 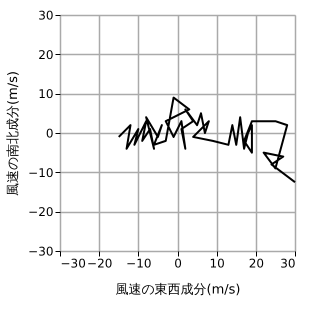 What do you see at coordinates (217, 263) in the screenshot?
I see `x-tick-label: 10` at bounding box center [217, 263].